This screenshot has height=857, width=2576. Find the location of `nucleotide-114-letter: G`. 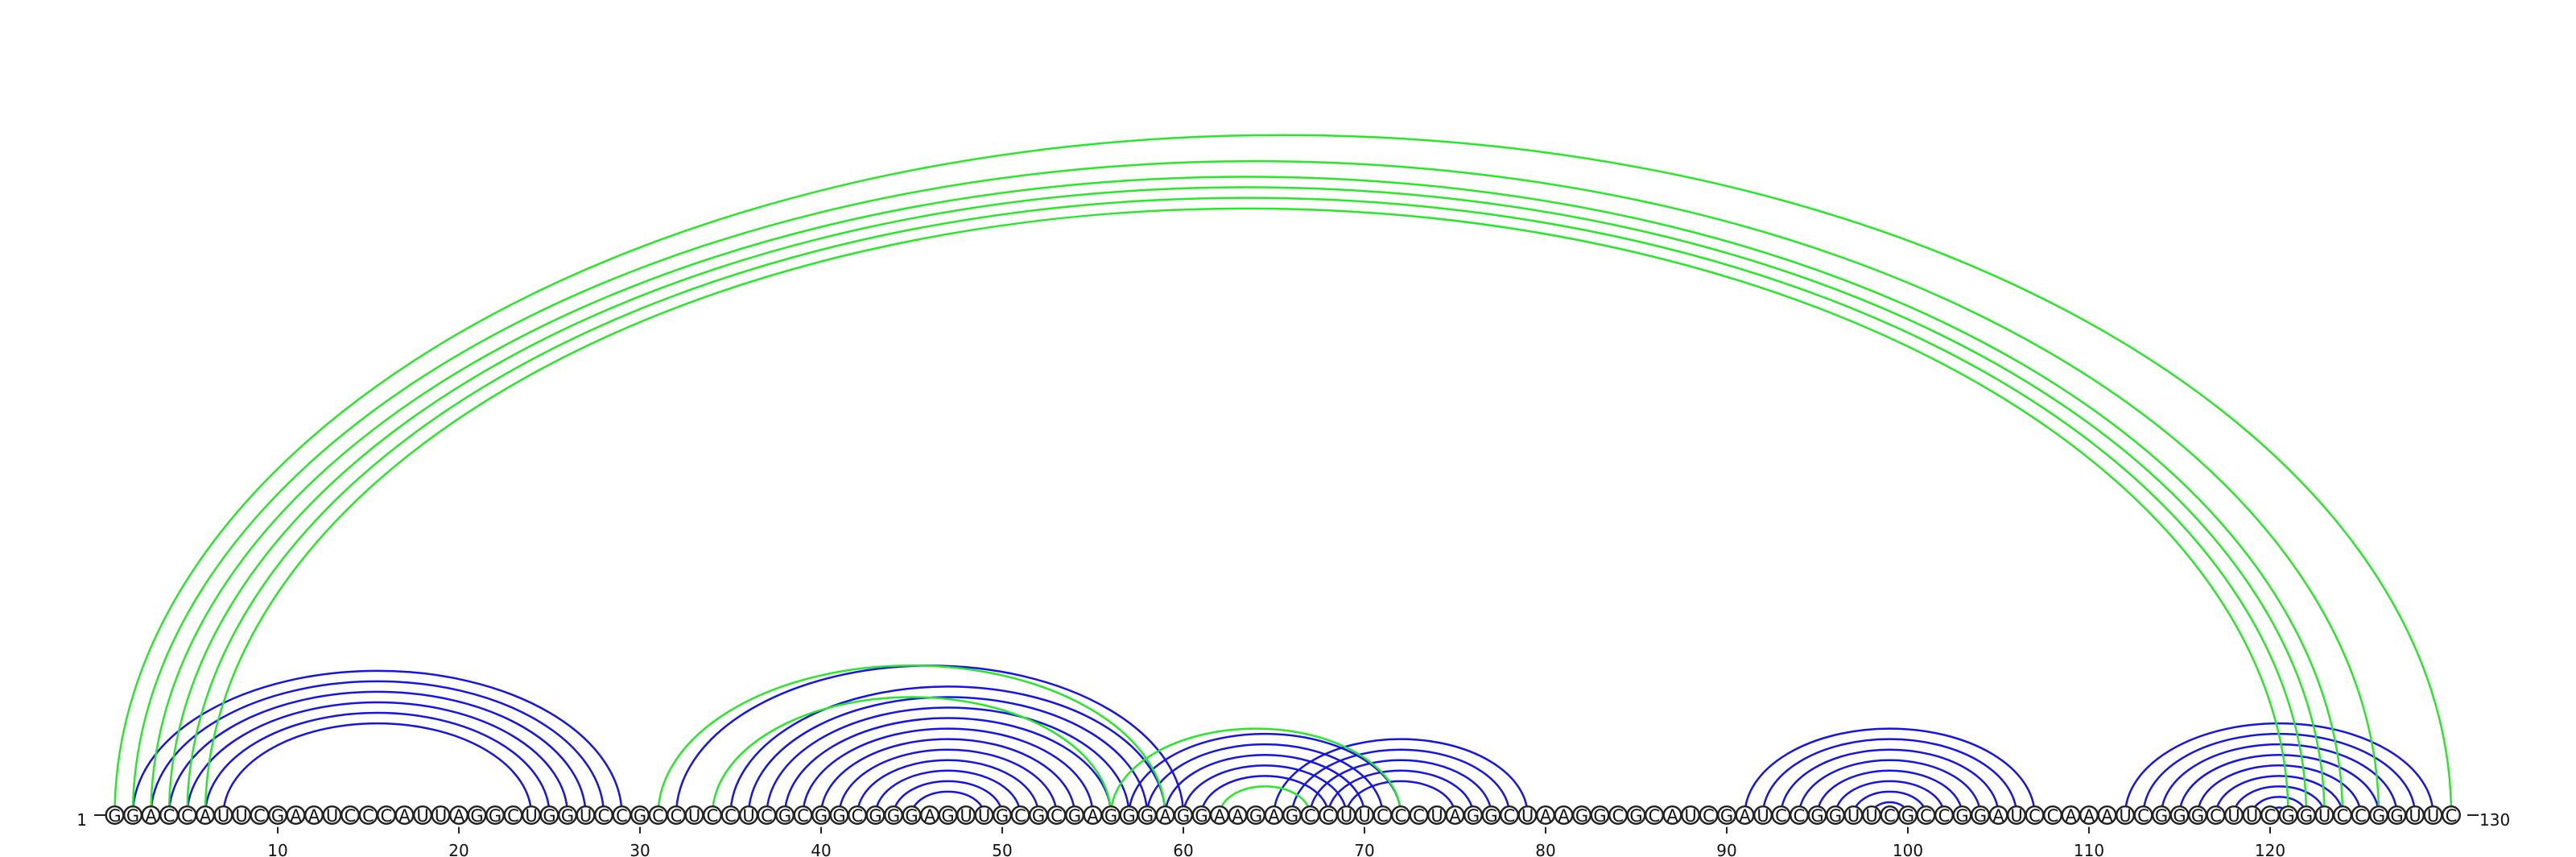

nucleotide-114-letter: G is located at coordinates (2161, 816).